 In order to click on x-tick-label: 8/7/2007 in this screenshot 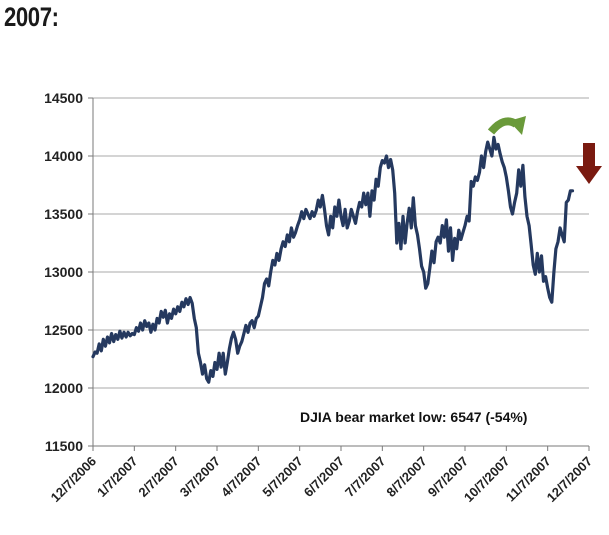, I will do `click(406, 477)`.